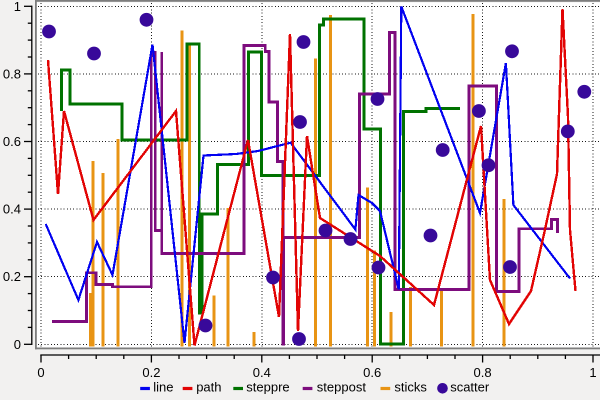 Image resolution: width=600 pixels, height=400 pixels. I want to click on svg-text: steppre, so click(267, 387).